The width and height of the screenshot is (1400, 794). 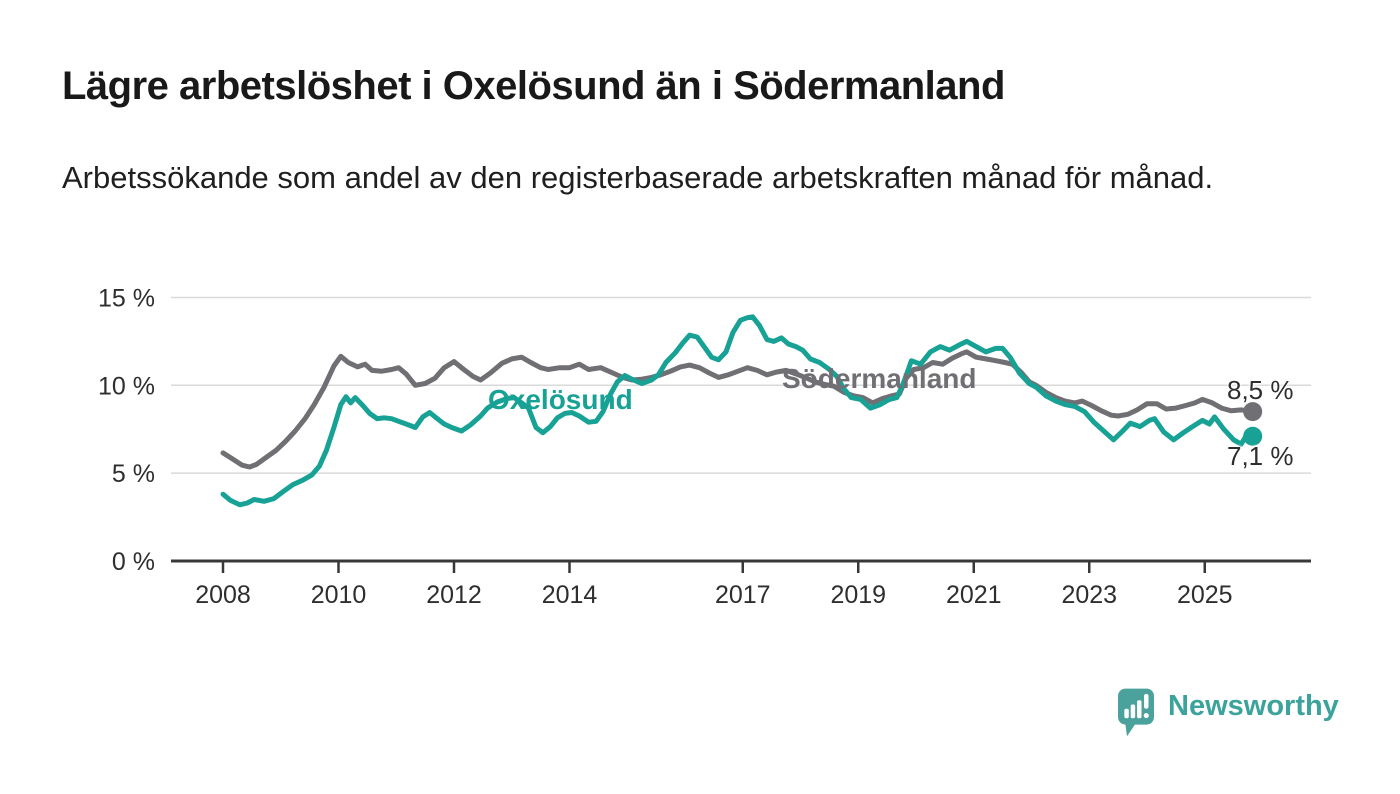 I want to click on series-label-oxelosund: Oxelösund, so click(x=560, y=399).